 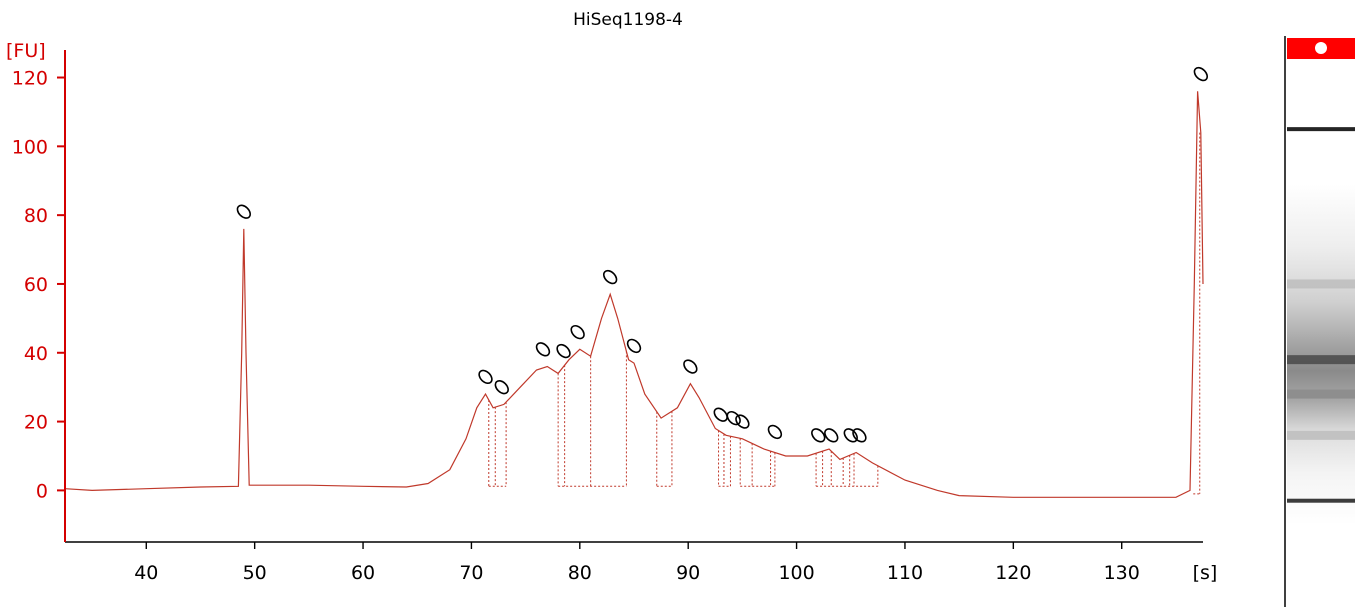 I want to click on x-tick-label: 50, so click(x=255, y=573).